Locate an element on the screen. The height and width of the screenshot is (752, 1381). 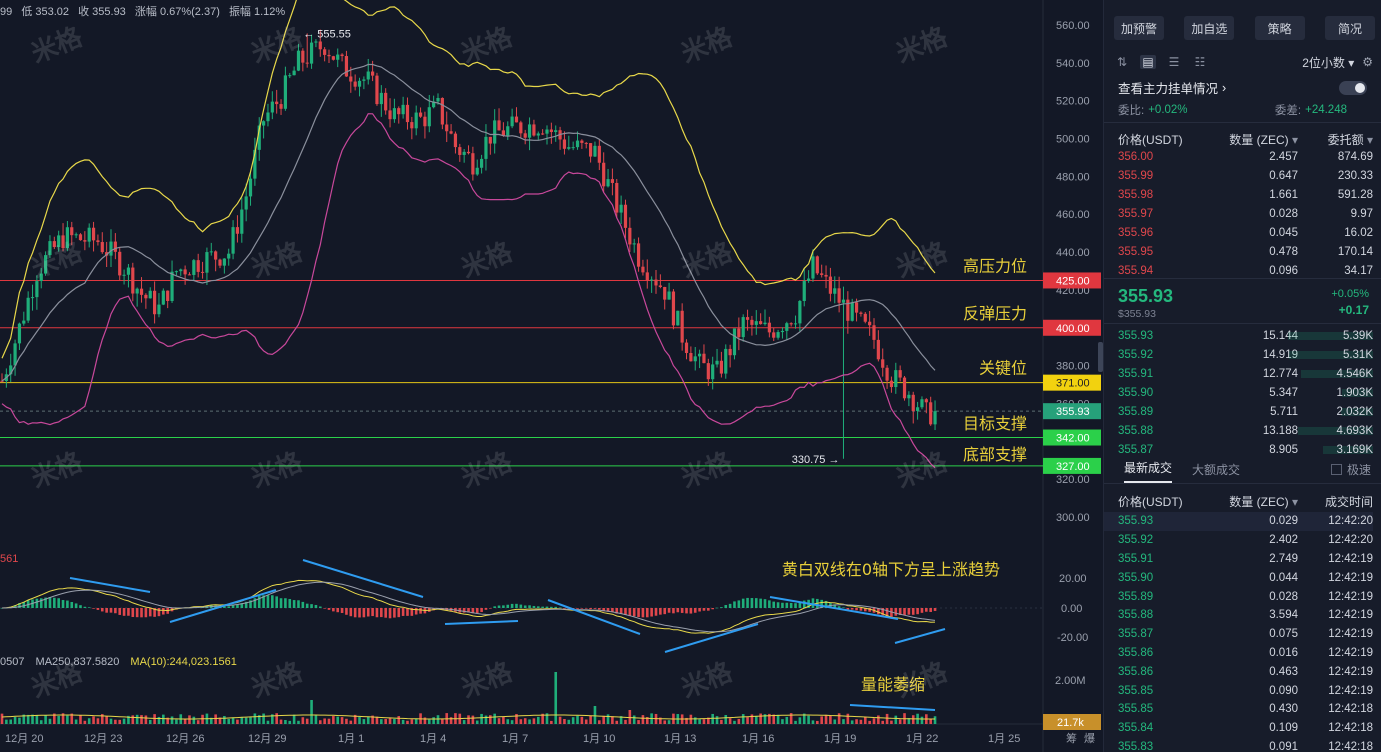
orderbook-split-icon: ▤ is located at coordinates (1148, 62).